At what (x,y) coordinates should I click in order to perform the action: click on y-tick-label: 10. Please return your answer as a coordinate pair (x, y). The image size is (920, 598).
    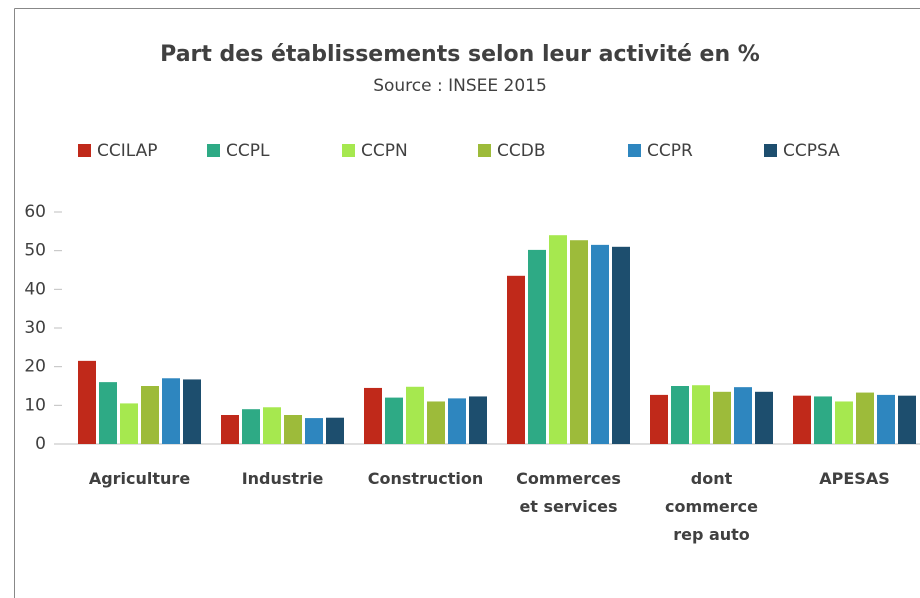
    Looking at the image, I should click on (35, 405).